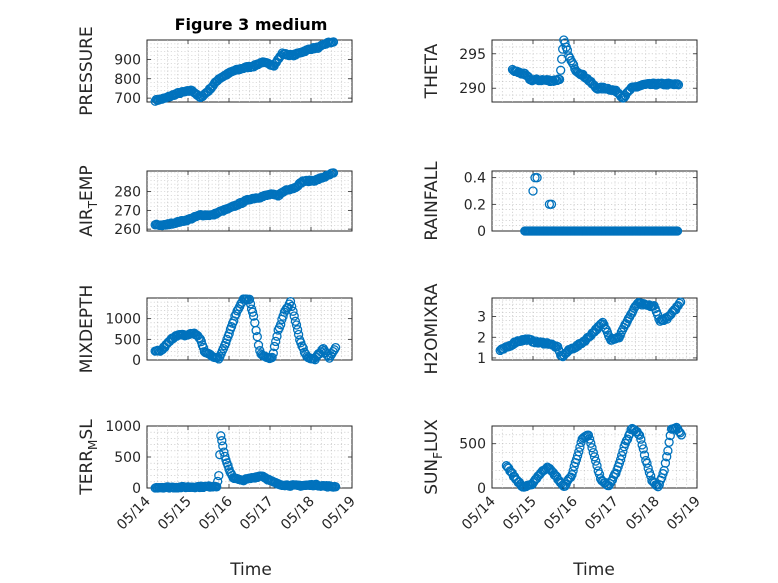 The height and width of the screenshot is (583, 778). What do you see at coordinates (481, 359) in the screenshot?
I see `y-tick-label: 1` at bounding box center [481, 359].